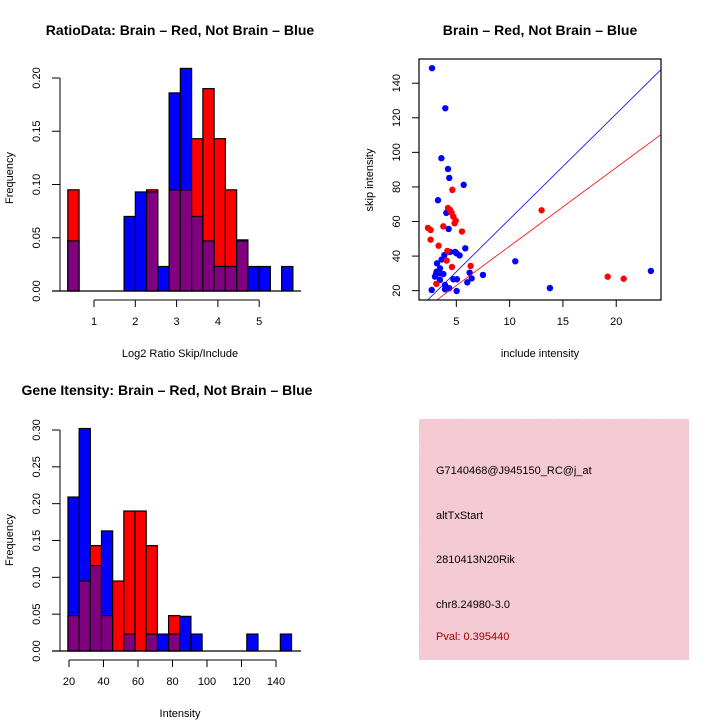  What do you see at coordinates (180, 354) in the screenshot?
I see `ratio-xlabel: Log2 Ratio Skip/Include` at bounding box center [180, 354].